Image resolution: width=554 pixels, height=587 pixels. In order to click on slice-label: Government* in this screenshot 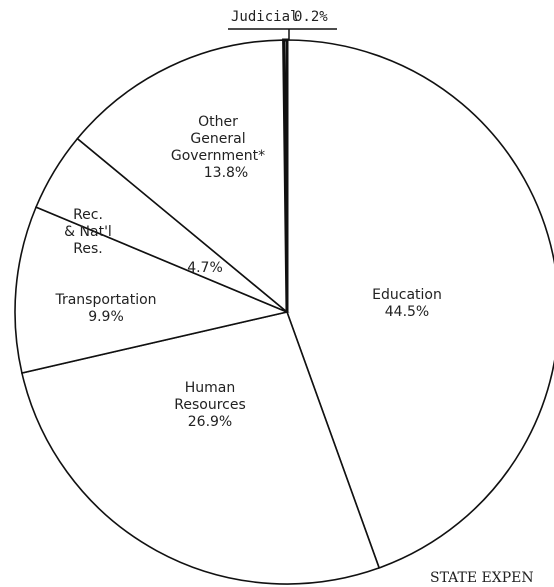, I will do `click(218, 156)`.